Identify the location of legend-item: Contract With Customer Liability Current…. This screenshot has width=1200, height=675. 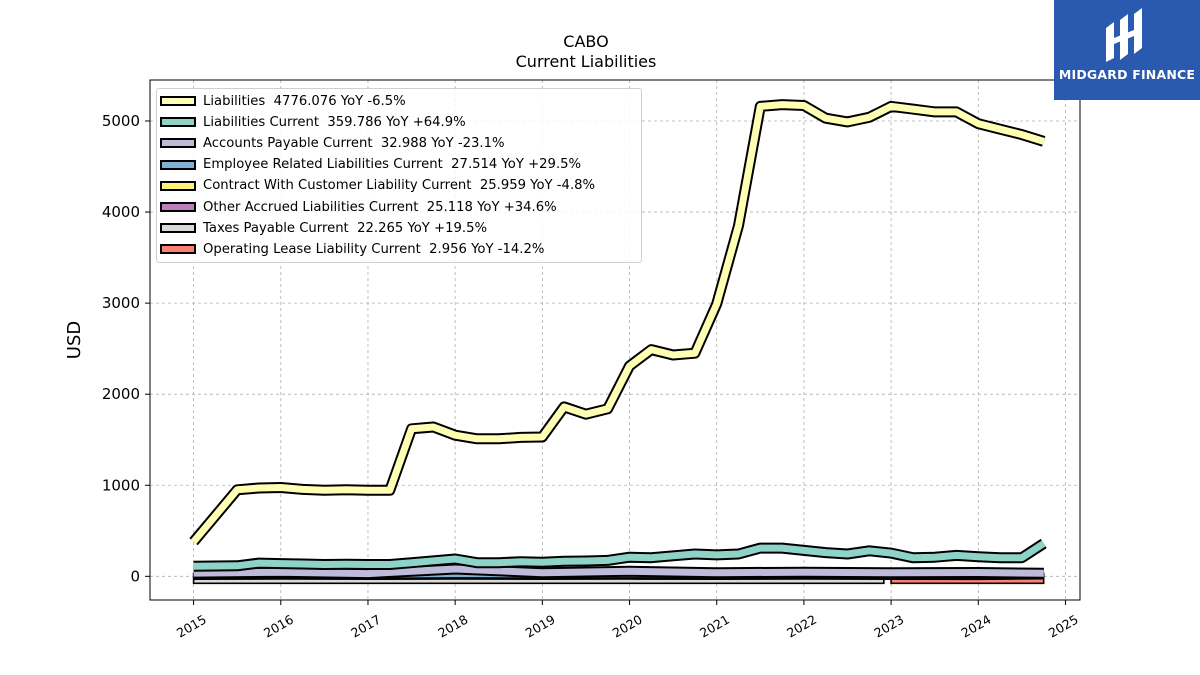
(376, 186).